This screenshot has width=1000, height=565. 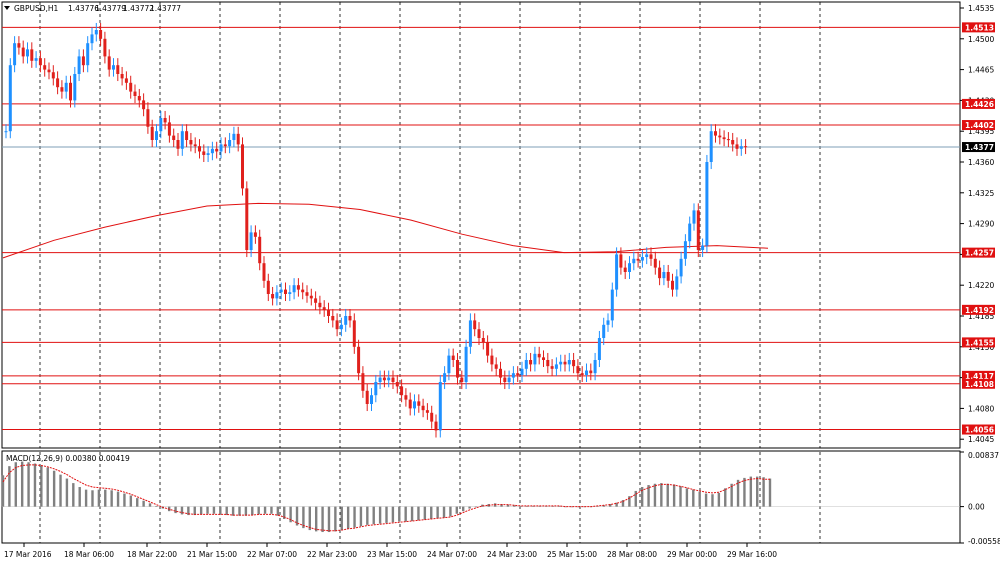 I want to click on x-tick-label: 23 Mar 15:00, so click(x=392, y=554).